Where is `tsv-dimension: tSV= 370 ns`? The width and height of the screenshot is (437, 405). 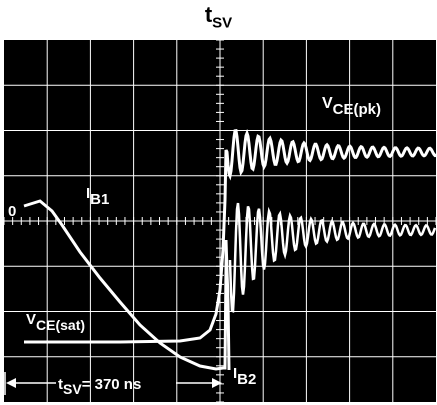
tsv-dimension: tSV= 370 ns is located at coordinates (113, 384).